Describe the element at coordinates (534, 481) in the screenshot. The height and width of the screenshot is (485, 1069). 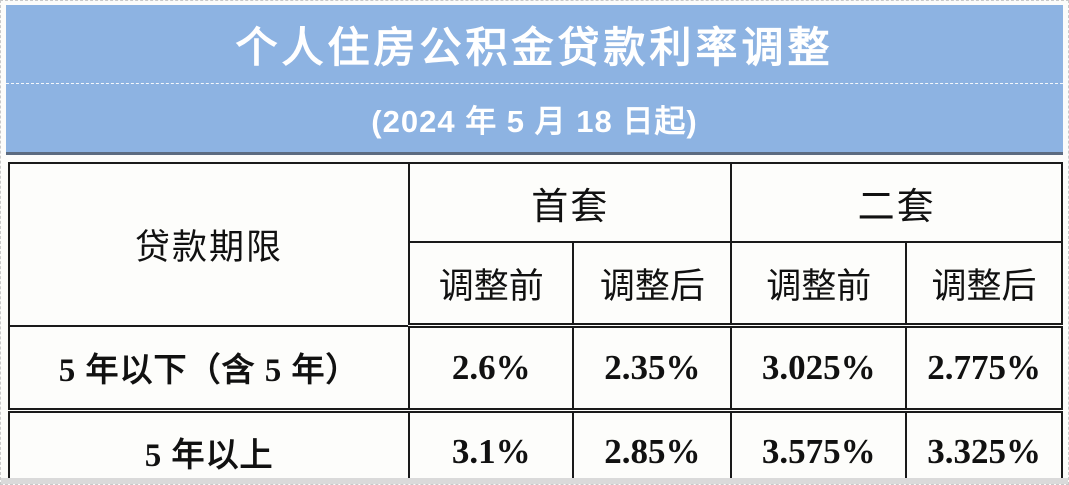
I see `bottom-edge-strip` at that location.